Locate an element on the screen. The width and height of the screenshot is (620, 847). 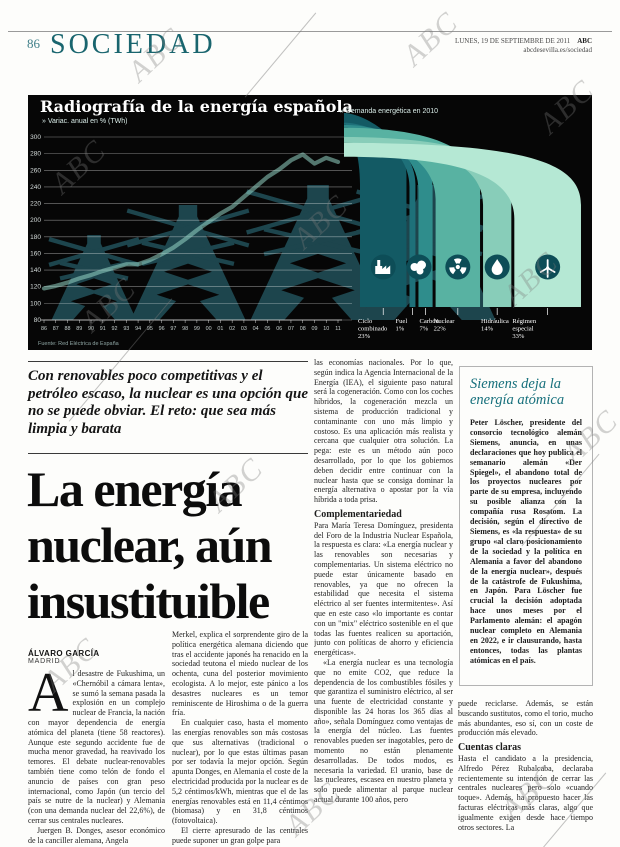
svg-text: Régimen is located at coordinates (524, 321).